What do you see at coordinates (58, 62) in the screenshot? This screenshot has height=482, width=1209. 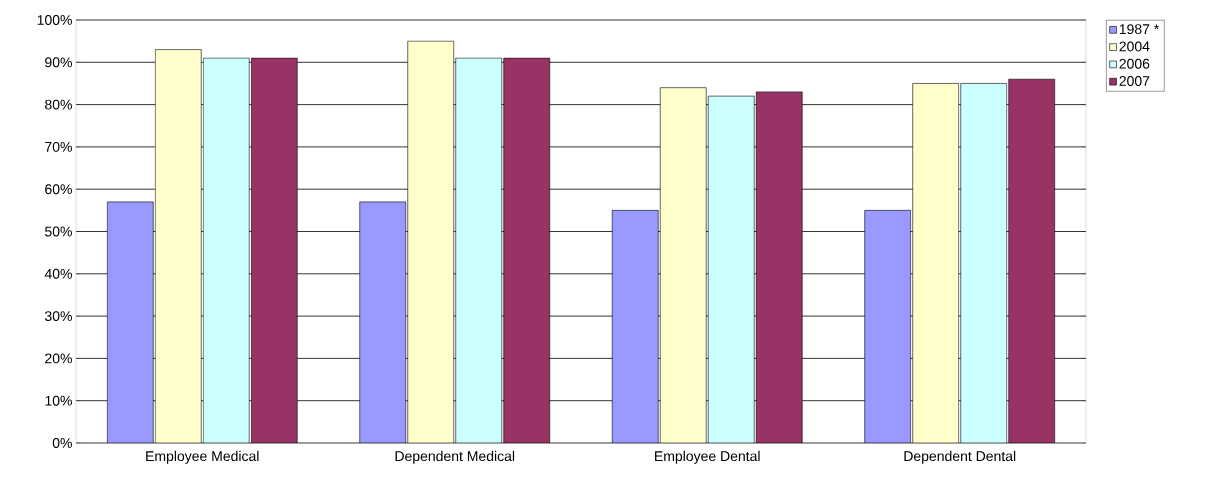 I see `y-tick-label: 90%` at bounding box center [58, 62].